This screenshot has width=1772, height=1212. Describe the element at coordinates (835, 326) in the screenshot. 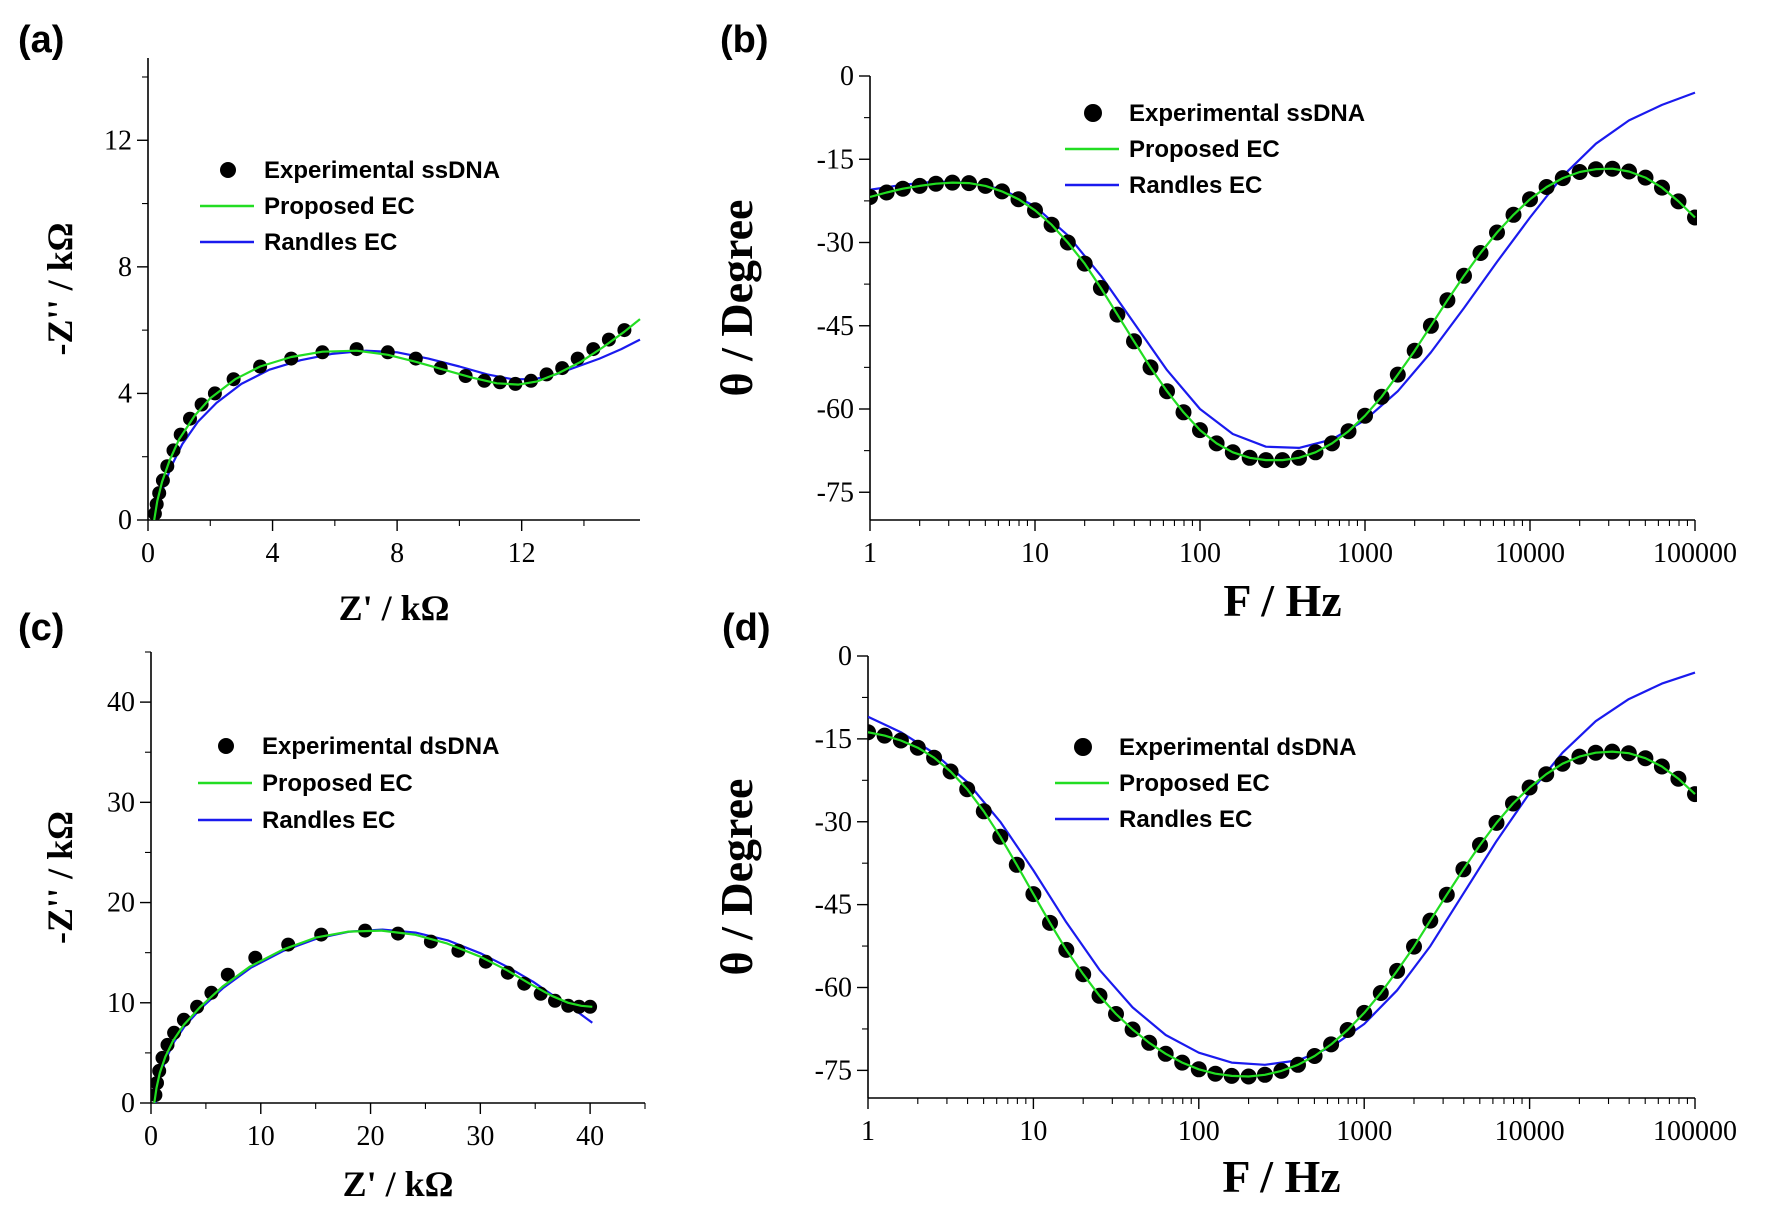

I see `y-tick-label: -45` at that location.